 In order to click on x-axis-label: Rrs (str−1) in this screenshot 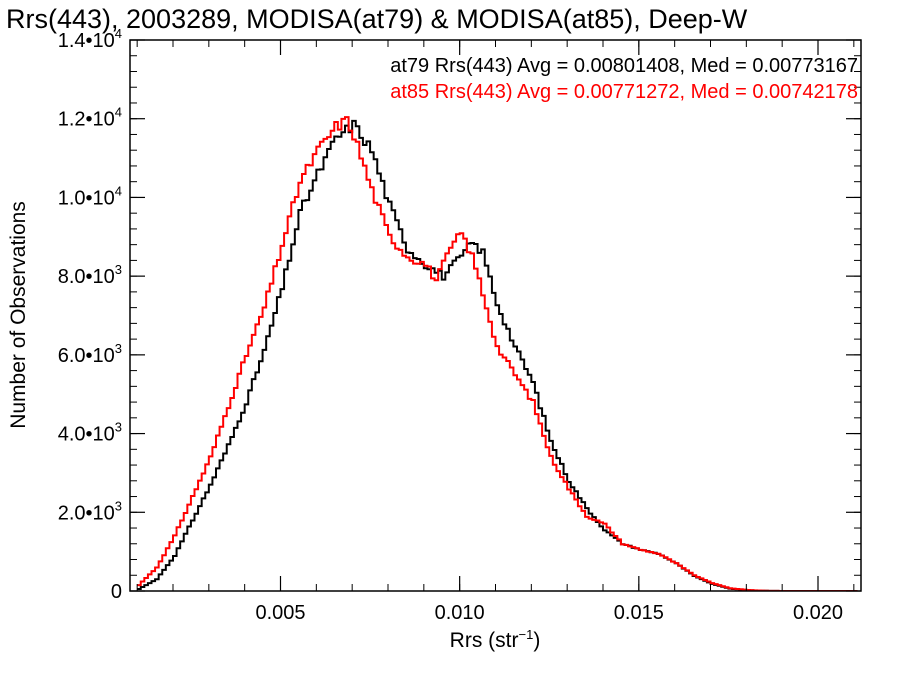, I will do `click(495, 639)`.